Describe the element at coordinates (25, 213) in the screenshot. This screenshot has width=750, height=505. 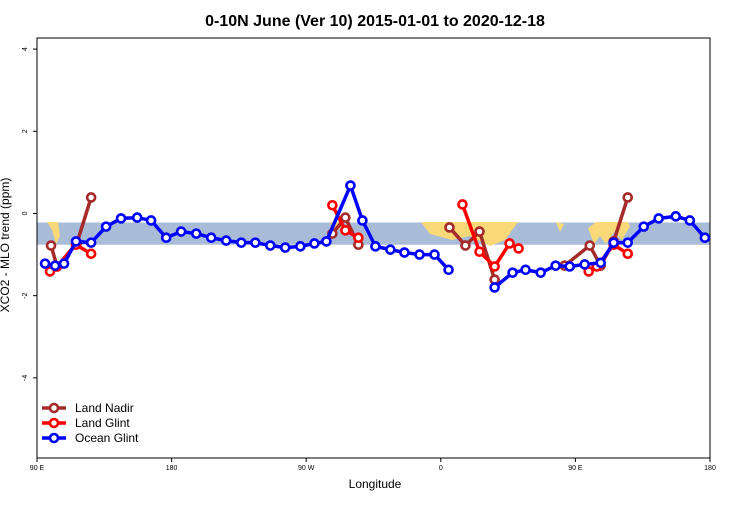
I see `y-tick-label: 0` at that location.